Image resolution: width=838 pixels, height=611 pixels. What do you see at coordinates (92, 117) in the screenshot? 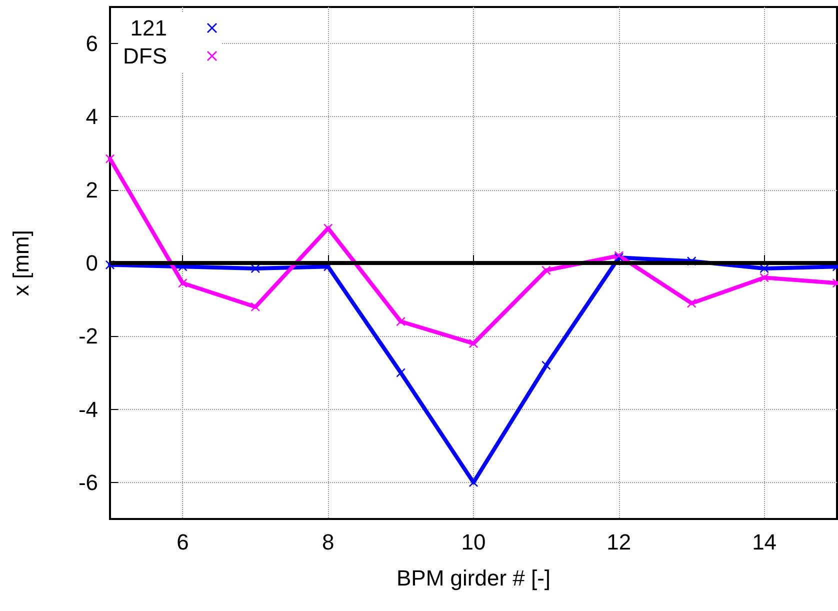
I see `y-tick-label: 4` at bounding box center [92, 117].